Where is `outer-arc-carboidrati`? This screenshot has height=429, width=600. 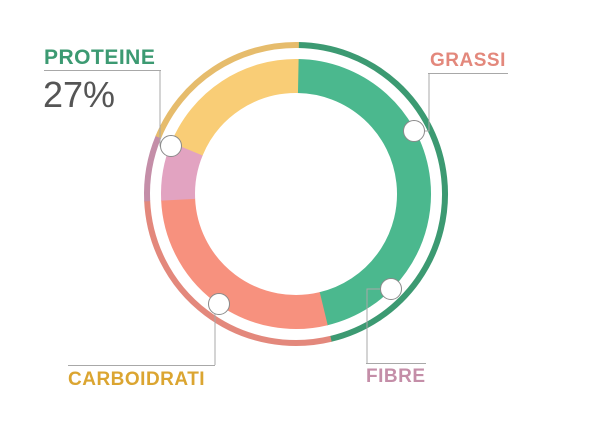 outer-arc-carboidrati is located at coordinates (227, 90).